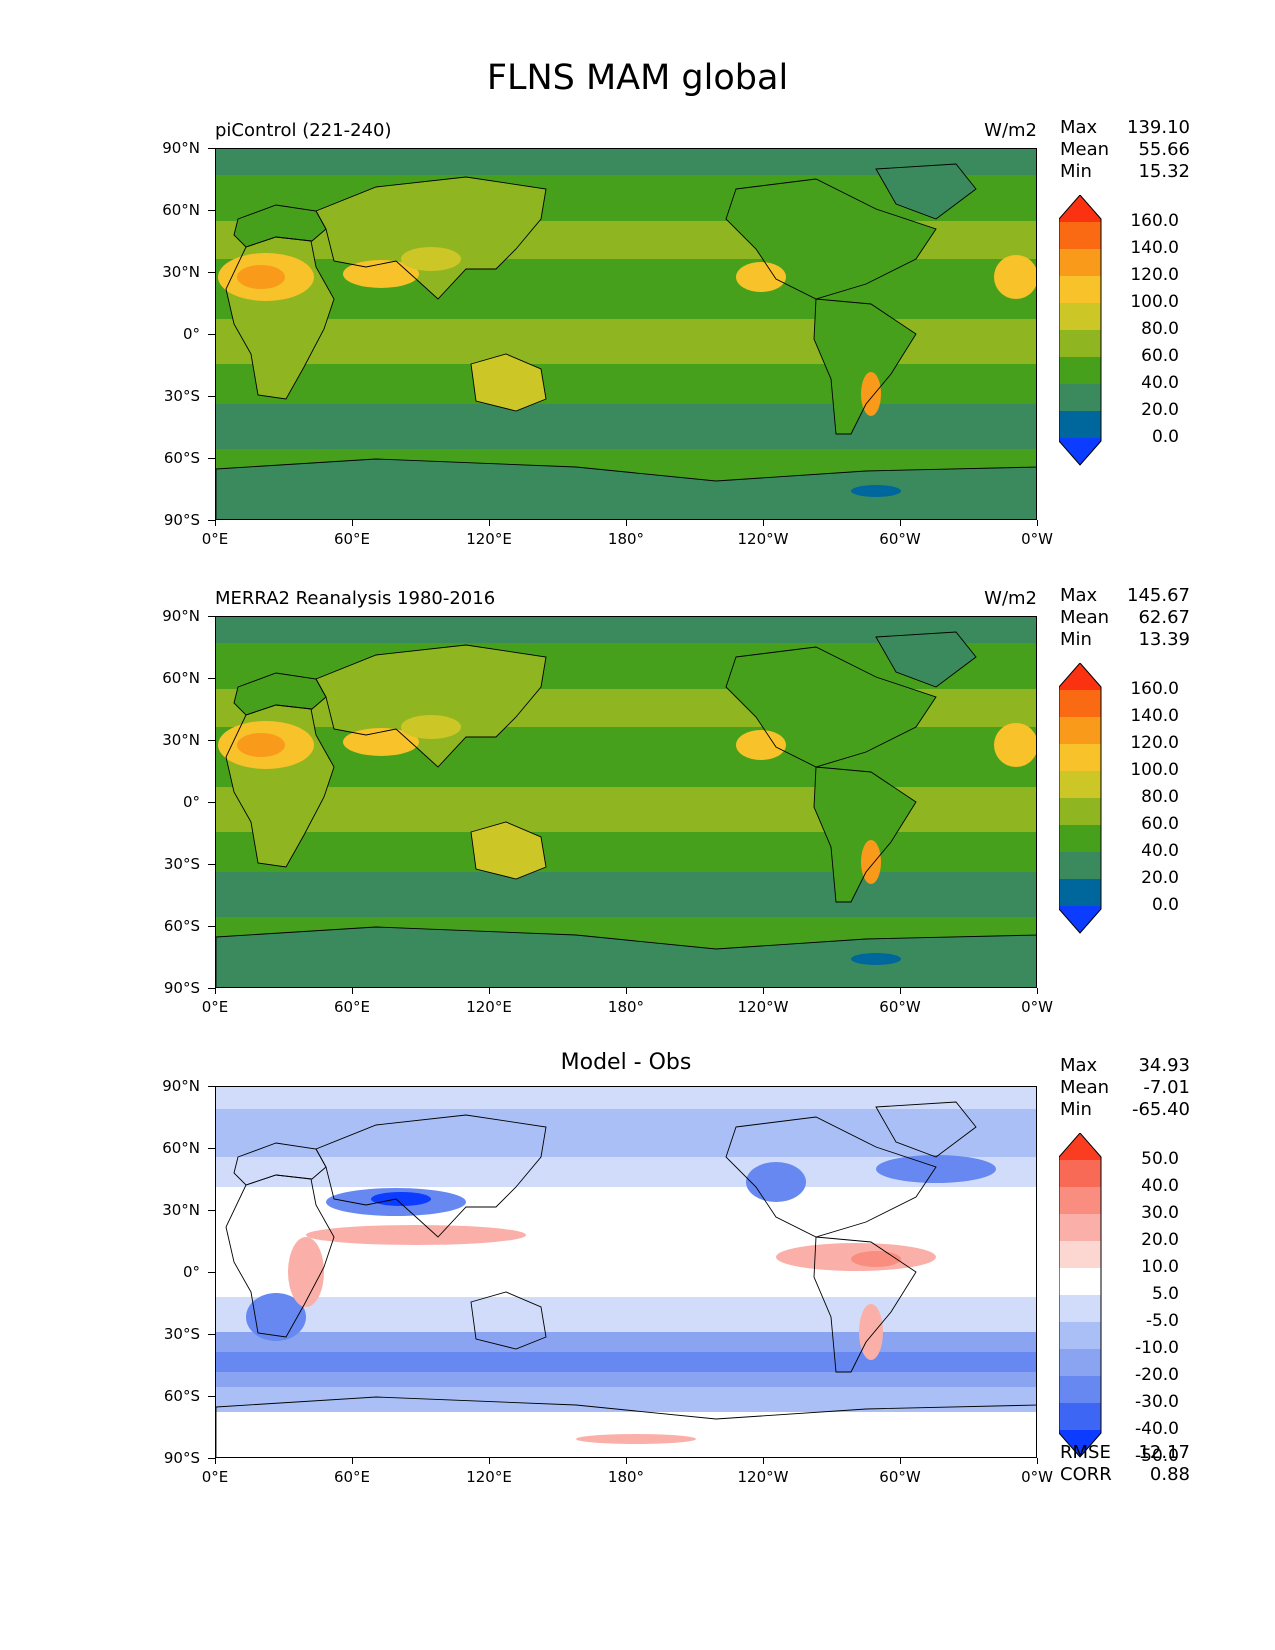  What do you see at coordinates (1086, 1474) in the screenshot?
I see `stat-name: CORR` at bounding box center [1086, 1474].